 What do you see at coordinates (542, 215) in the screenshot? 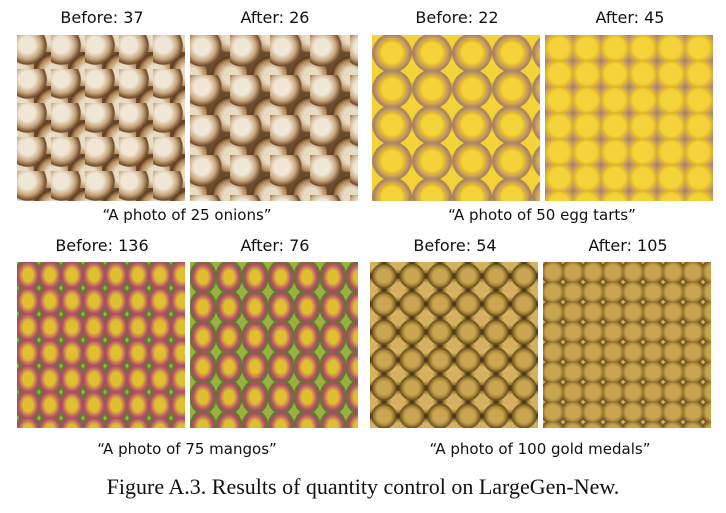
I see `prompt-caption: “A photo of 50 egg tarts”` at bounding box center [542, 215].